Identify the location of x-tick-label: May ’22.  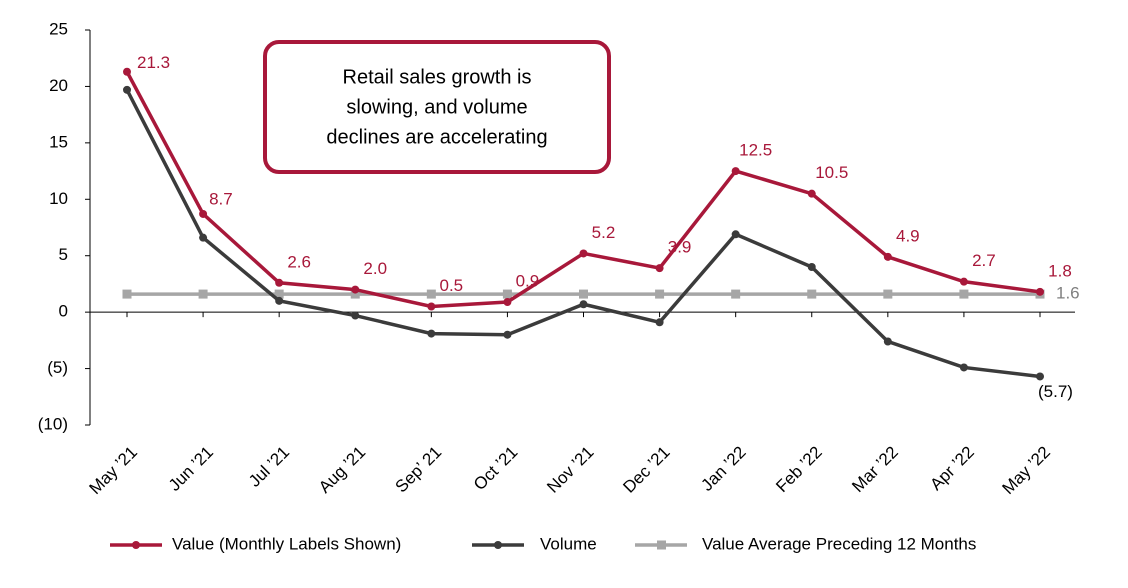
(1026, 471).